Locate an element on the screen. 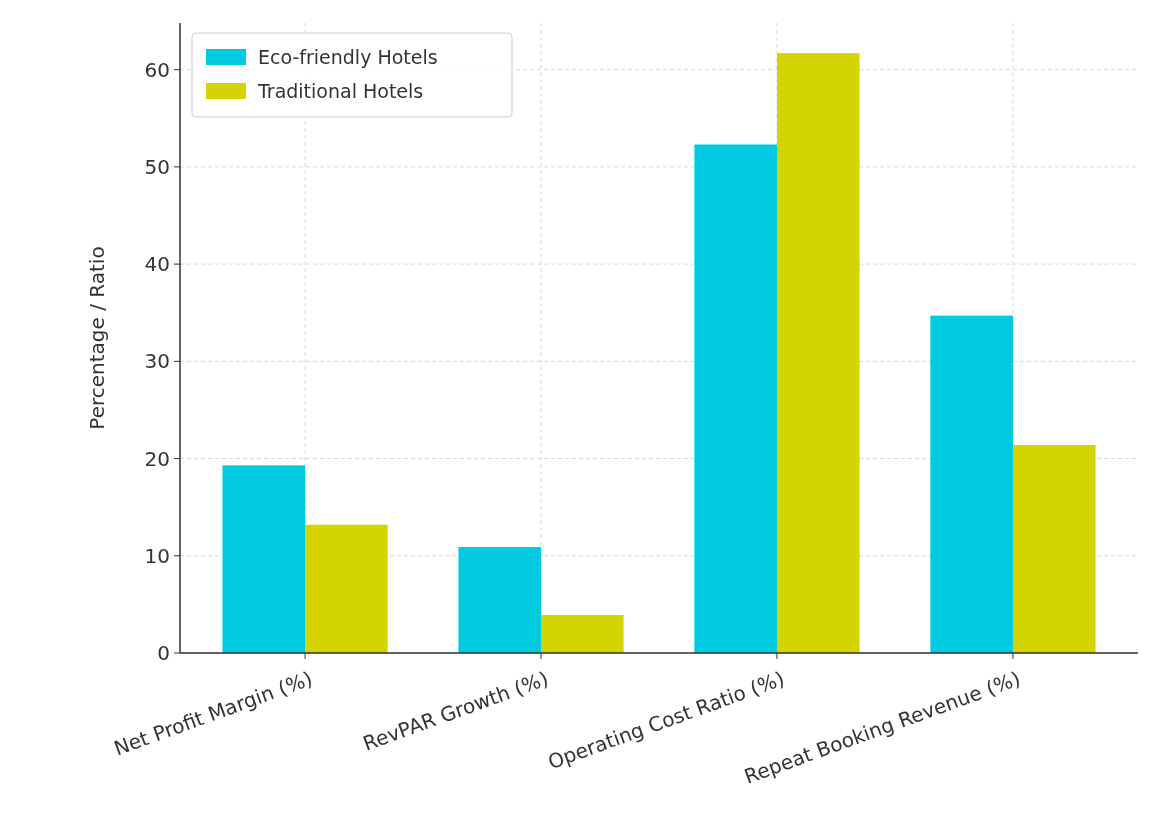 This screenshot has width=1149, height=823. y-axis-title: Percentage / Ratio is located at coordinates (97, 338).